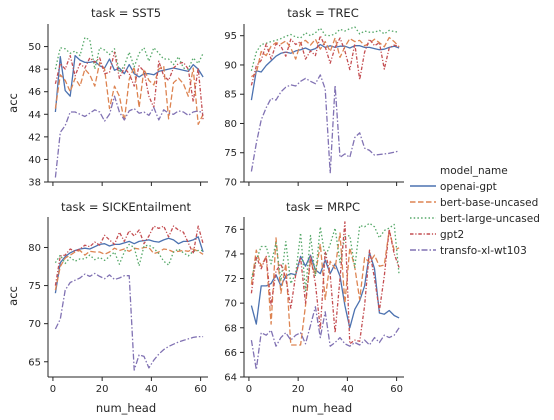 This screenshot has height=420, width=554. Describe the element at coordinates (230, 304) in the screenshot. I see `y-tick-label-mrpc: 70` at that location.